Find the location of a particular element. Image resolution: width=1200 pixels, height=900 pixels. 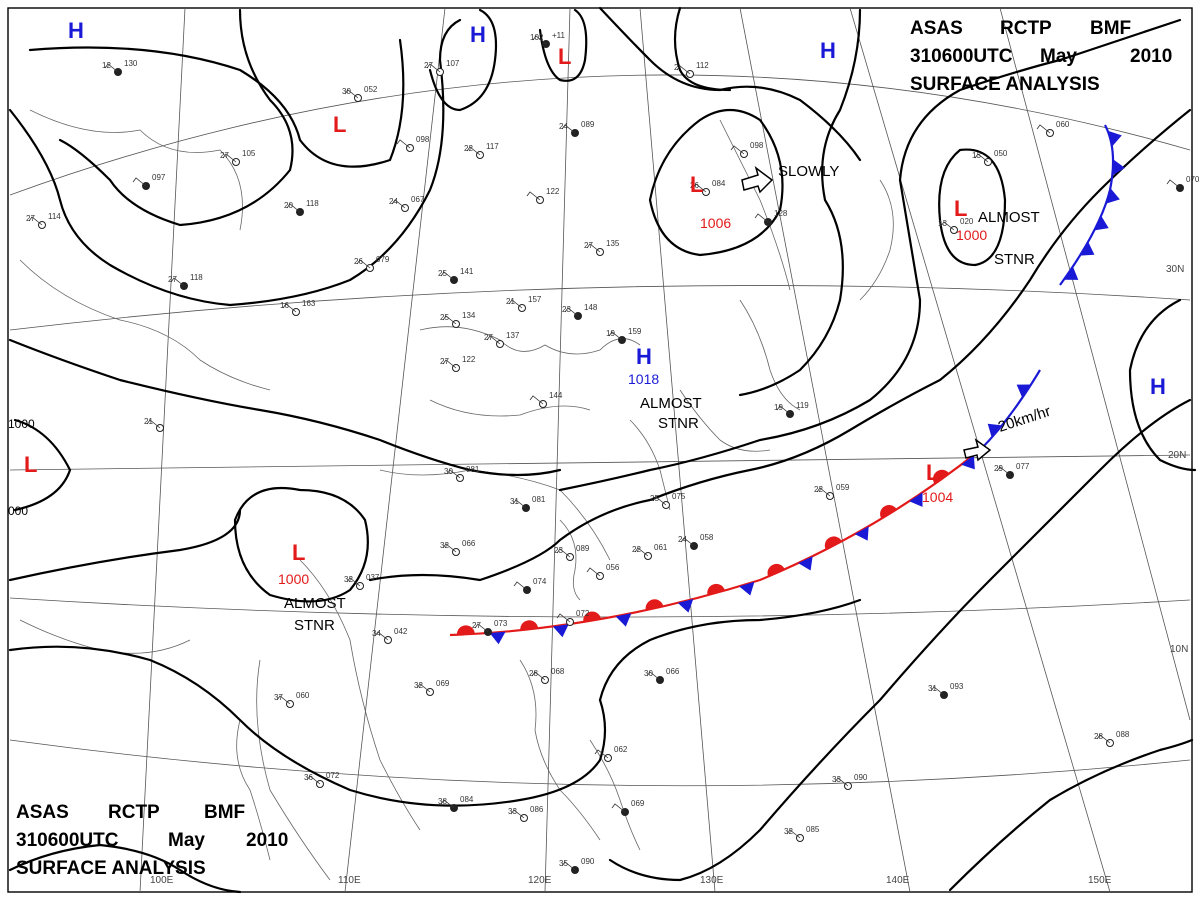

station-pressure: 052 is located at coordinates (371, 89).